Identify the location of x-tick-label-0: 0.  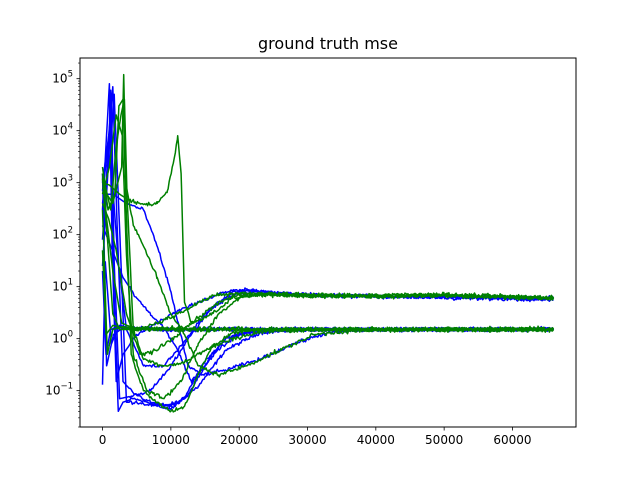
(103, 440).